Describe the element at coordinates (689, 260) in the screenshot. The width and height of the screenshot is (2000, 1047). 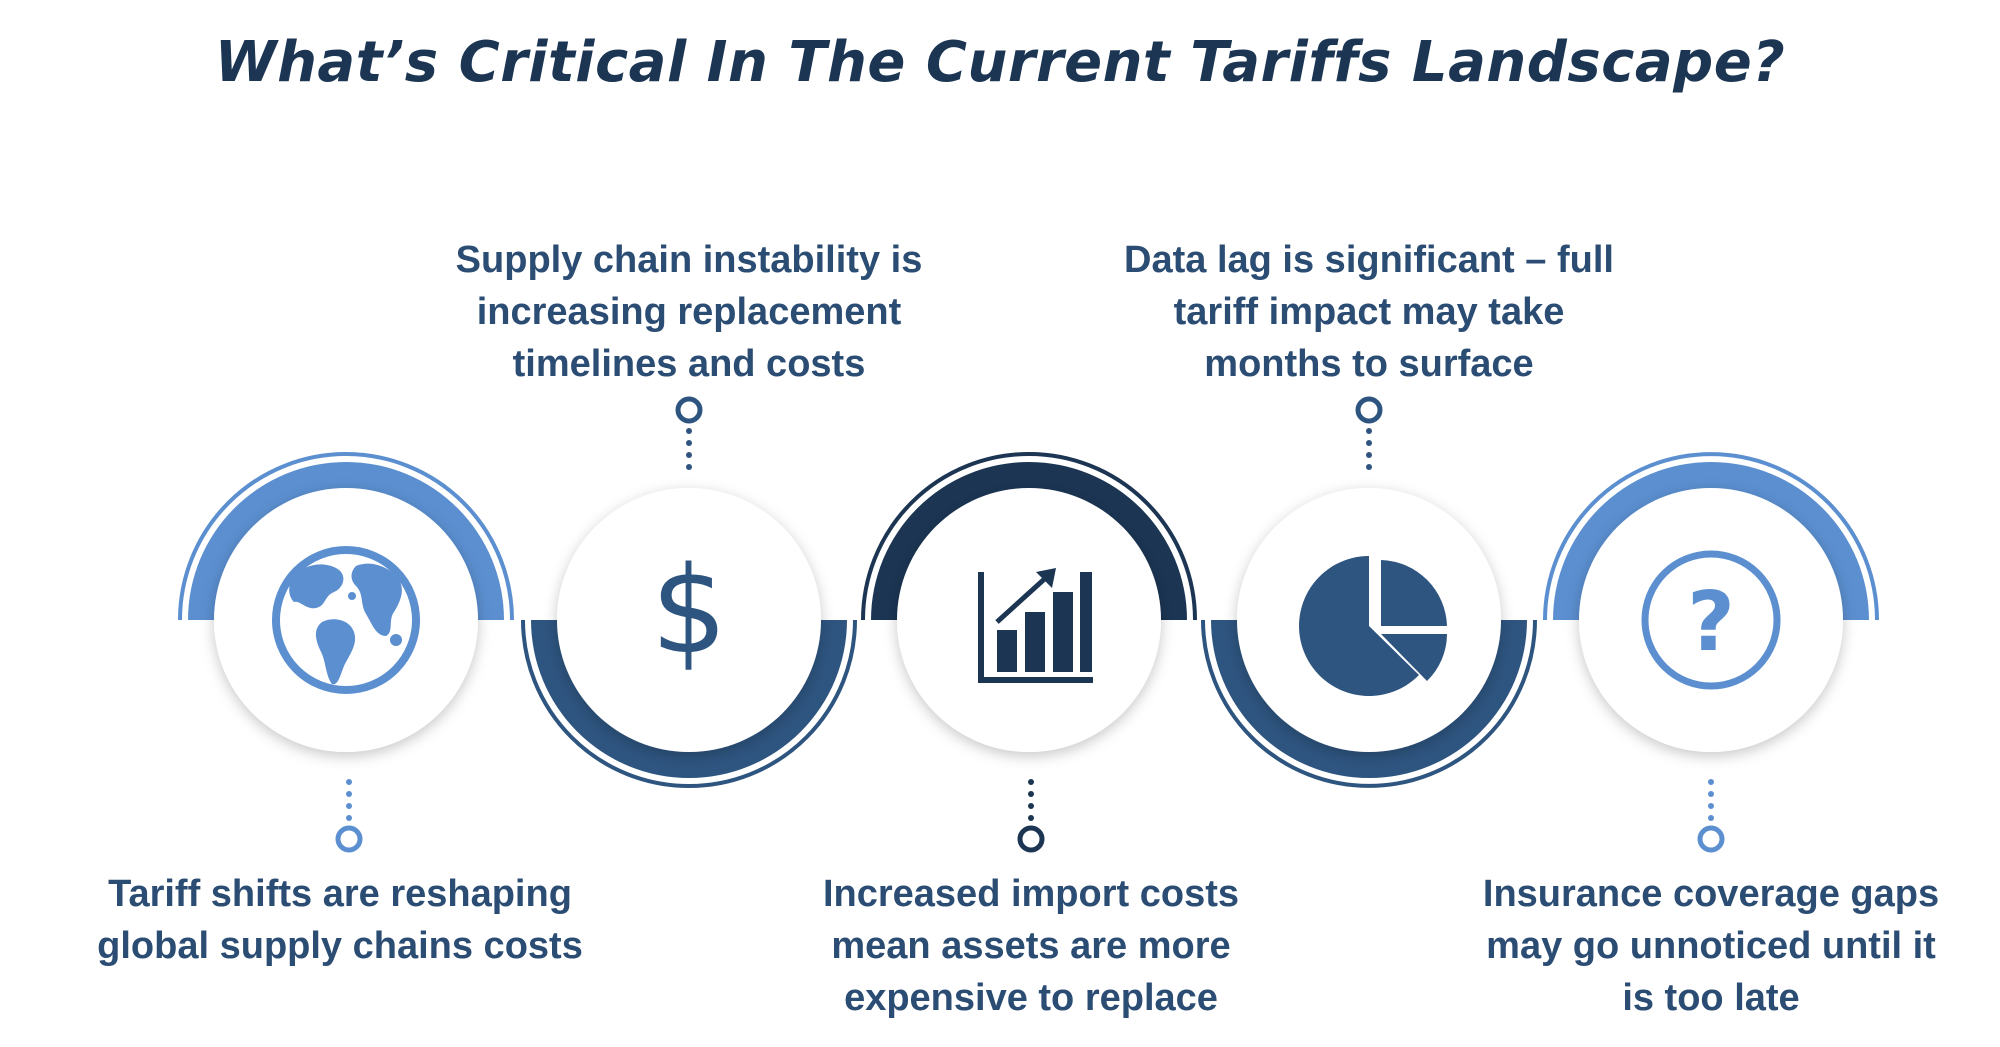
I see `item-2-label-line: Supply chain instability is` at that location.